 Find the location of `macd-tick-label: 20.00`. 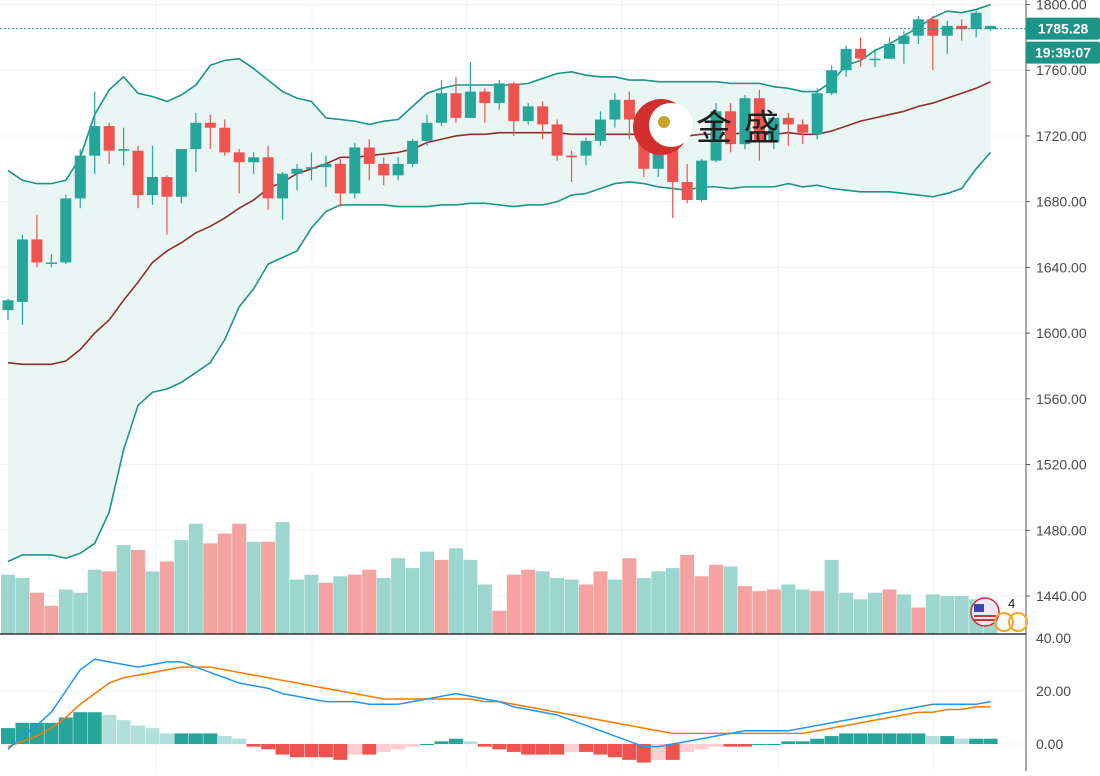

macd-tick-label: 20.00 is located at coordinates (1053, 691).